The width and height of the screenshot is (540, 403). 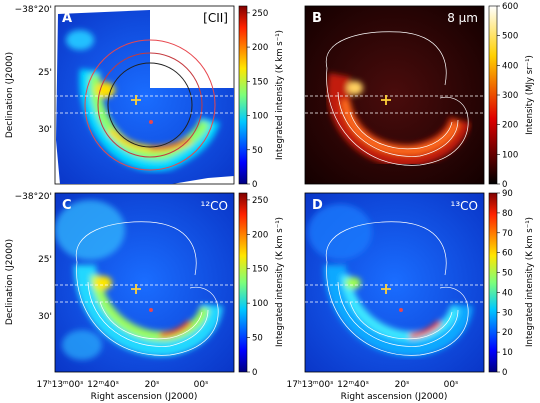 What do you see at coordinates (394, 280) in the screenshot?
I see `co13-map` at bounding box center [394, 280].